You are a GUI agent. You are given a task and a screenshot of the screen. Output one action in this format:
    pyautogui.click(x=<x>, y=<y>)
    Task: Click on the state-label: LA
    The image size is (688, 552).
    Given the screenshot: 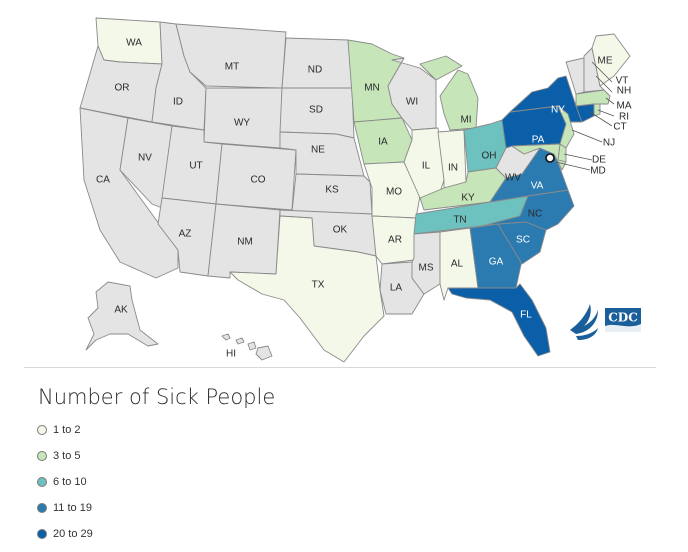 What is the action you would take?
    pyautogui.click(x=396, y=288)
    